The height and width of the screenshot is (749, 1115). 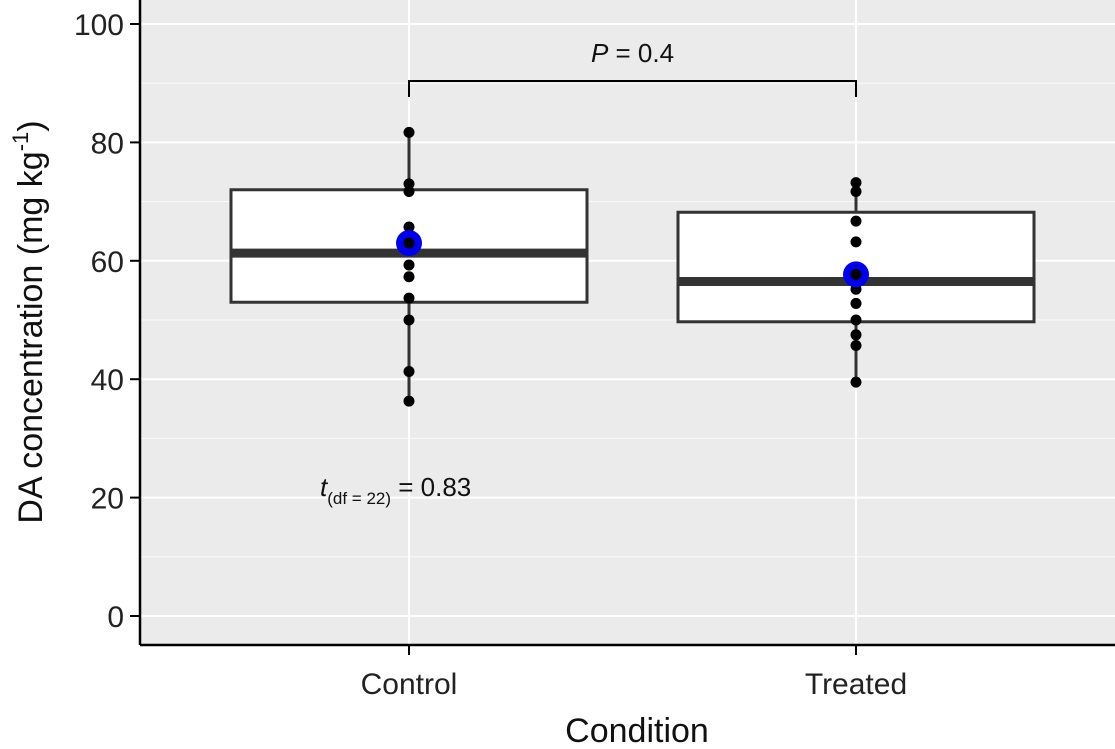 What do you see at coordinates (431, 487) in the screenshot?
I see `t-value: = 0.83` at bounding box center [431, 487].